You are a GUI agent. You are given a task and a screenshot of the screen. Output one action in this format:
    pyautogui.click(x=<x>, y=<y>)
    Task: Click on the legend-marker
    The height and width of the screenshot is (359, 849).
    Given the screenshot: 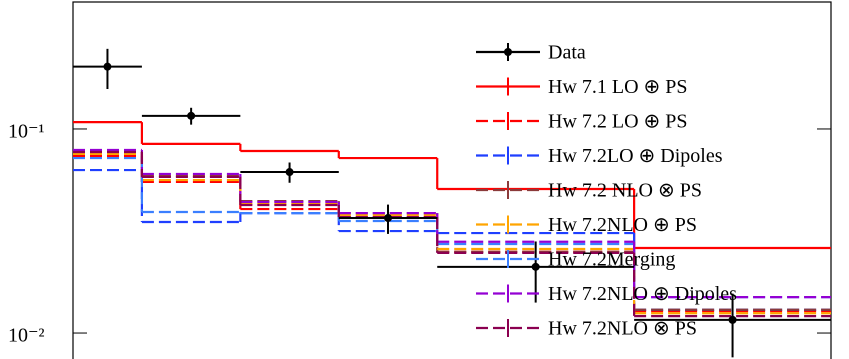 What is the action you would take?
    pyautogui.click(x=508, y=52)
    